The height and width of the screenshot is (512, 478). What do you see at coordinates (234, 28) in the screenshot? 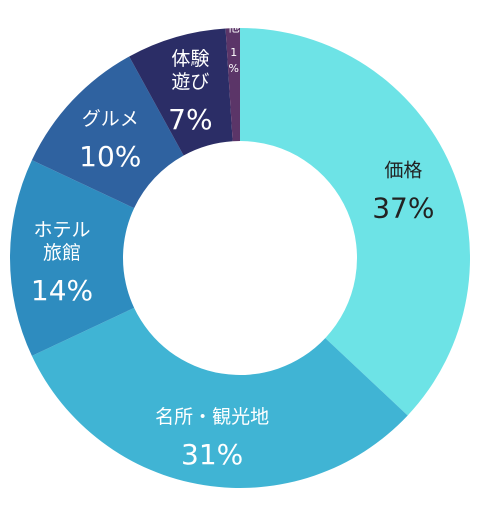
I see `category-label: 他` at bounding box center [234, 28].